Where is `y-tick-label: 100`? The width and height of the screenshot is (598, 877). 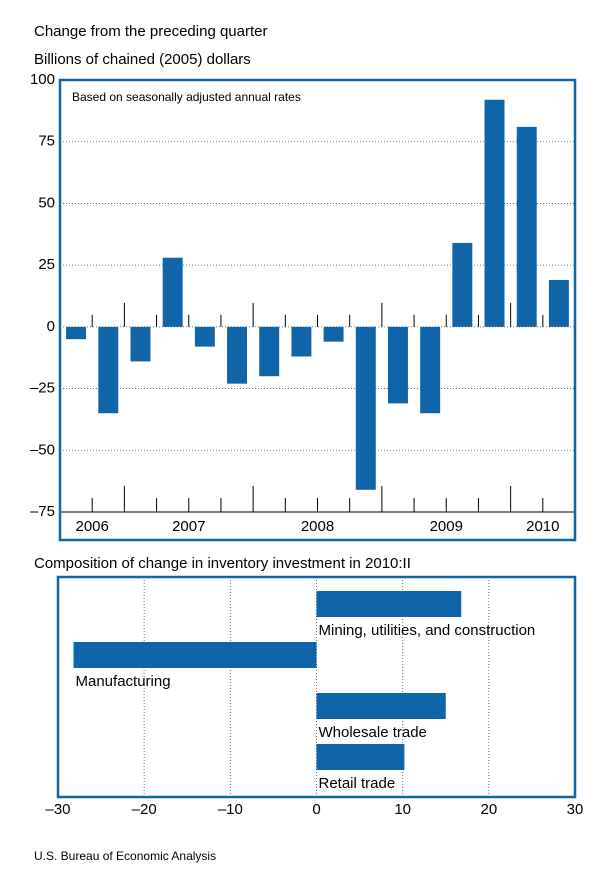
y-tick-label: 100 is located at coordinates (42, 79).